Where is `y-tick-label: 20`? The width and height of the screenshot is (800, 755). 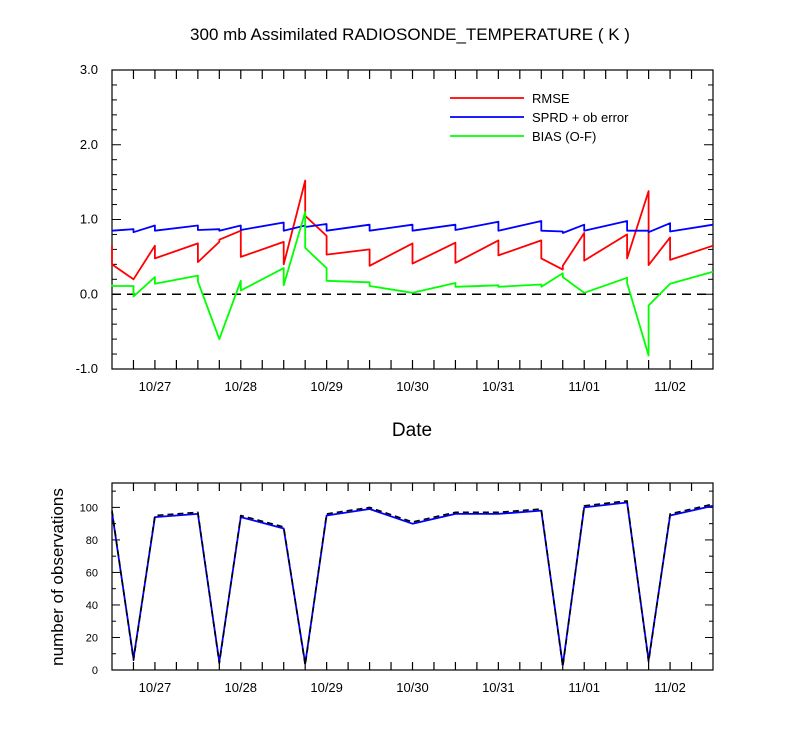 y-tick-label: 20 is located at coordinates (92, 638).